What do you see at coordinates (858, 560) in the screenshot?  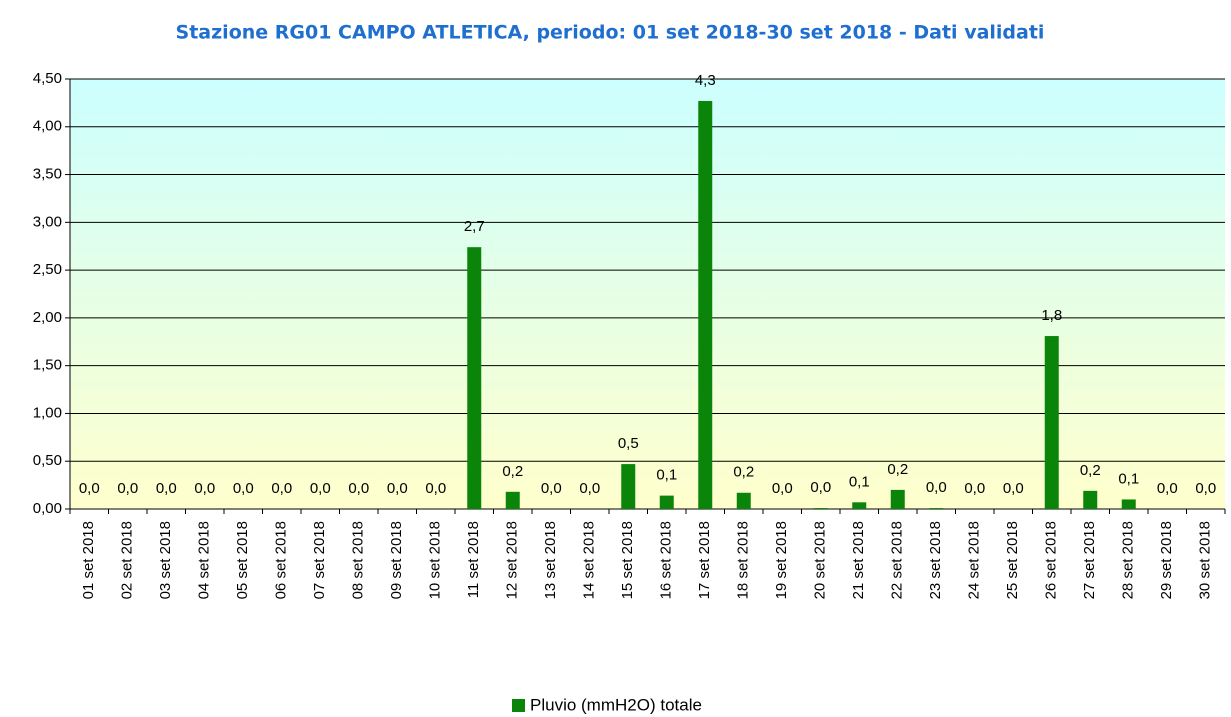 I see `x-tick-label: 21 set 2018` at bounding box center [858, 560].